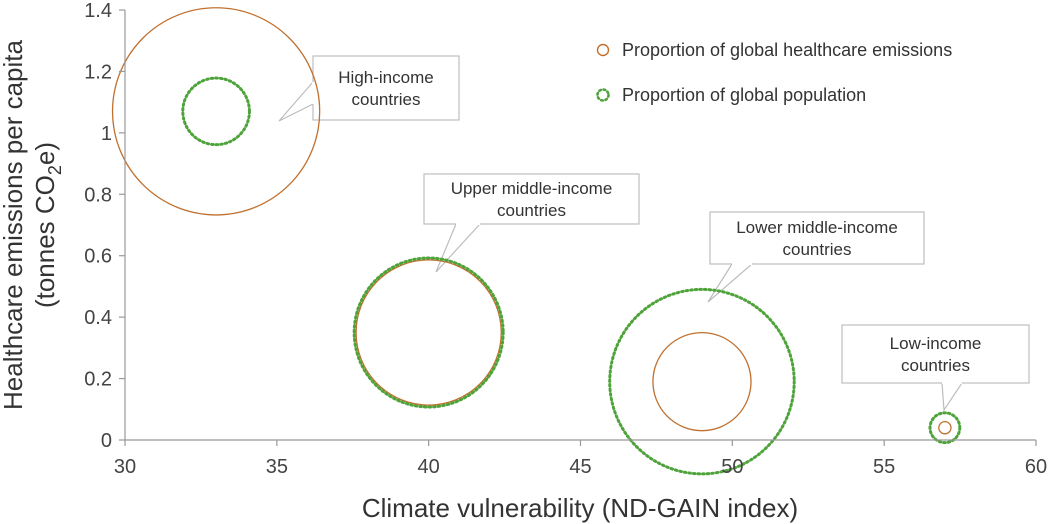  What do you see at coordinates (603, 50) in the screenshot?
I see `legend-marker-emissions` at bounding box center [603, 50].